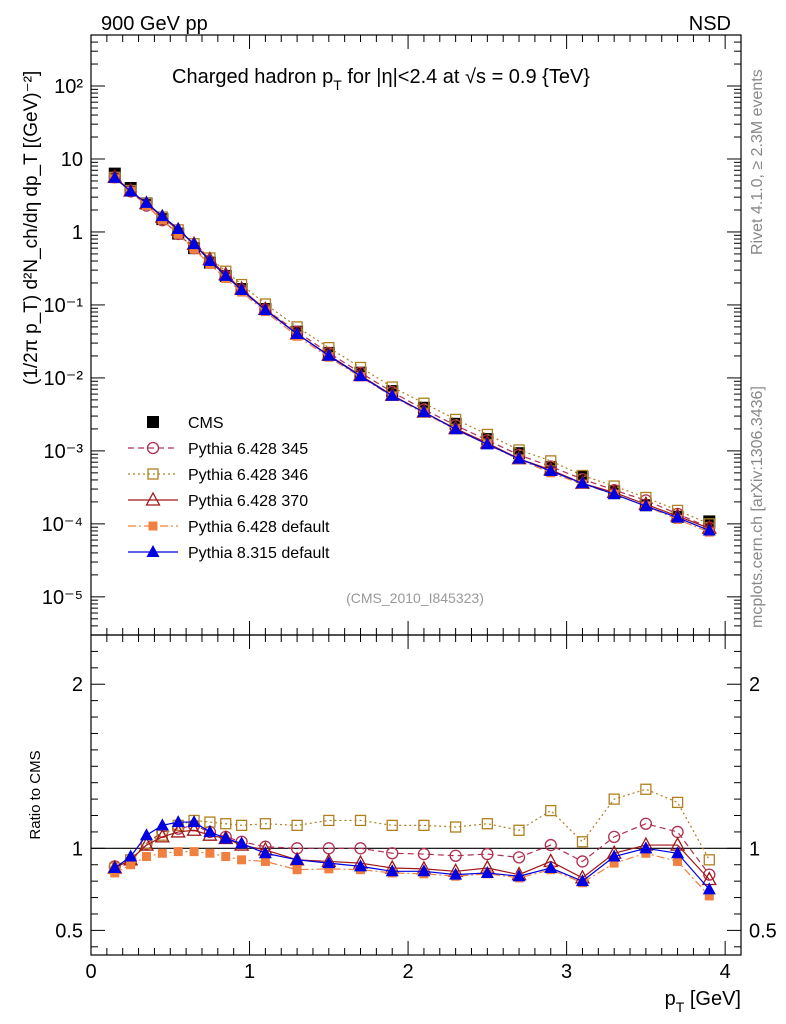  What do you see at coordinates (712, 999) in the screenshot?
I see `x-label-part-2: [GeV]` at bounding box center [712, 999].